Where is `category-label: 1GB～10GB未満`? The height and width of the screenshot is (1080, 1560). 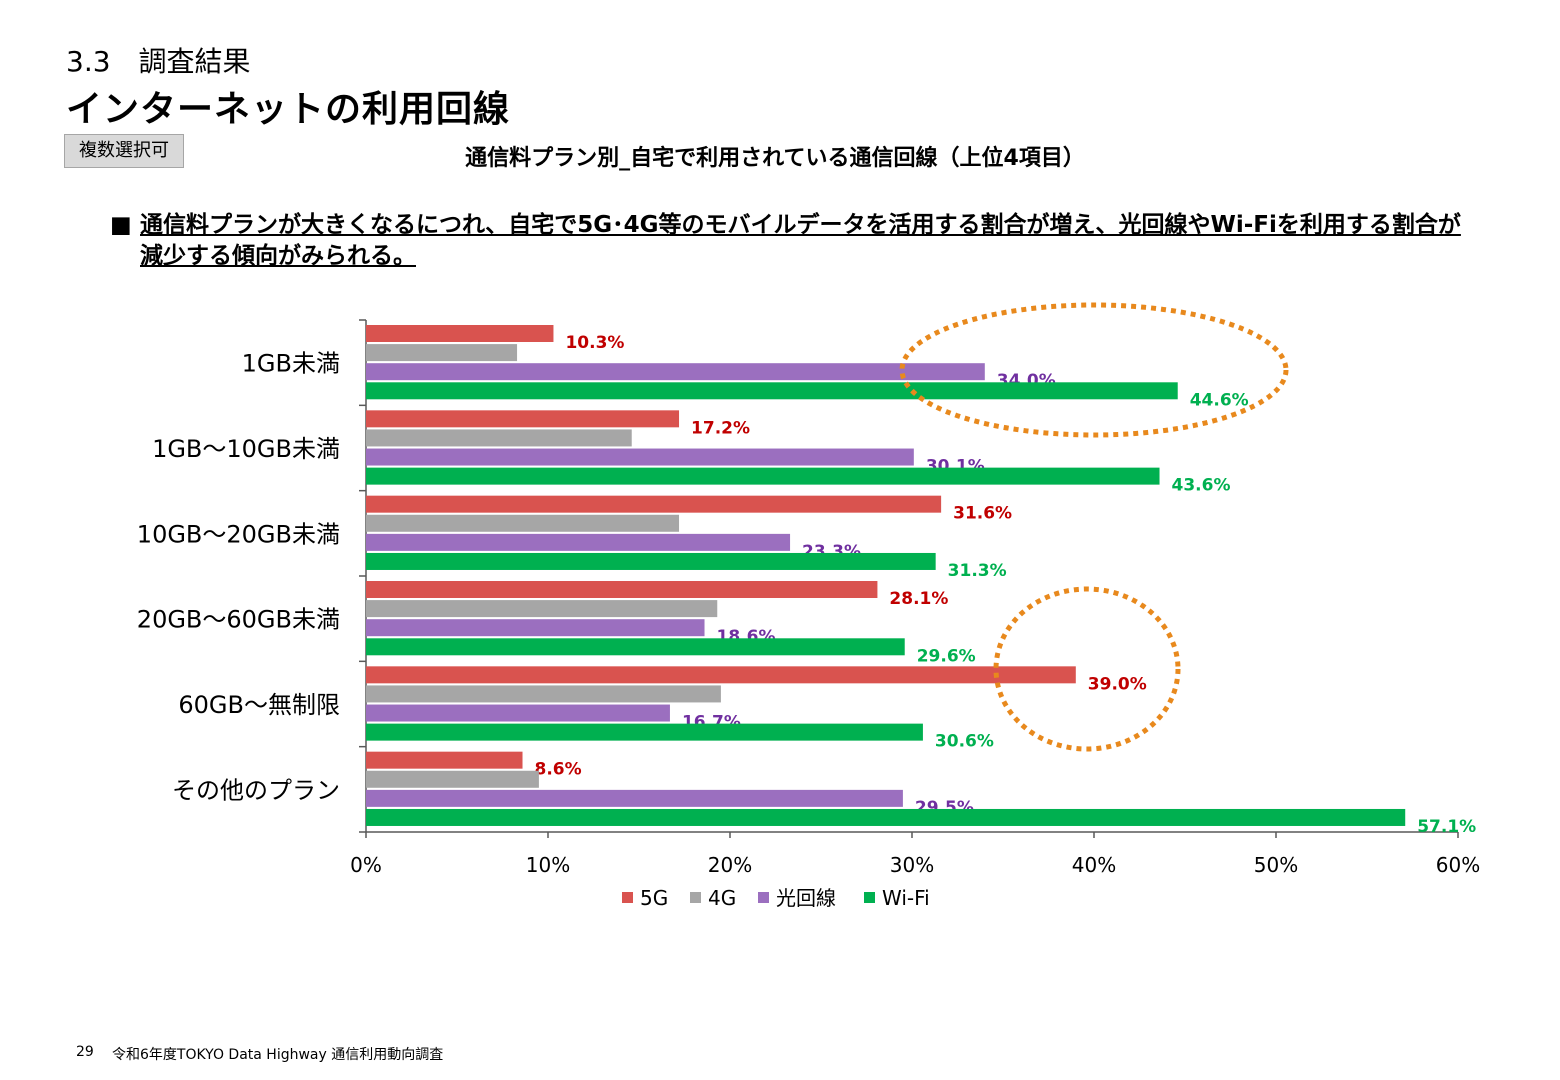
category-label: 1GB～10GB未満 is located at coordinates (246, 449).